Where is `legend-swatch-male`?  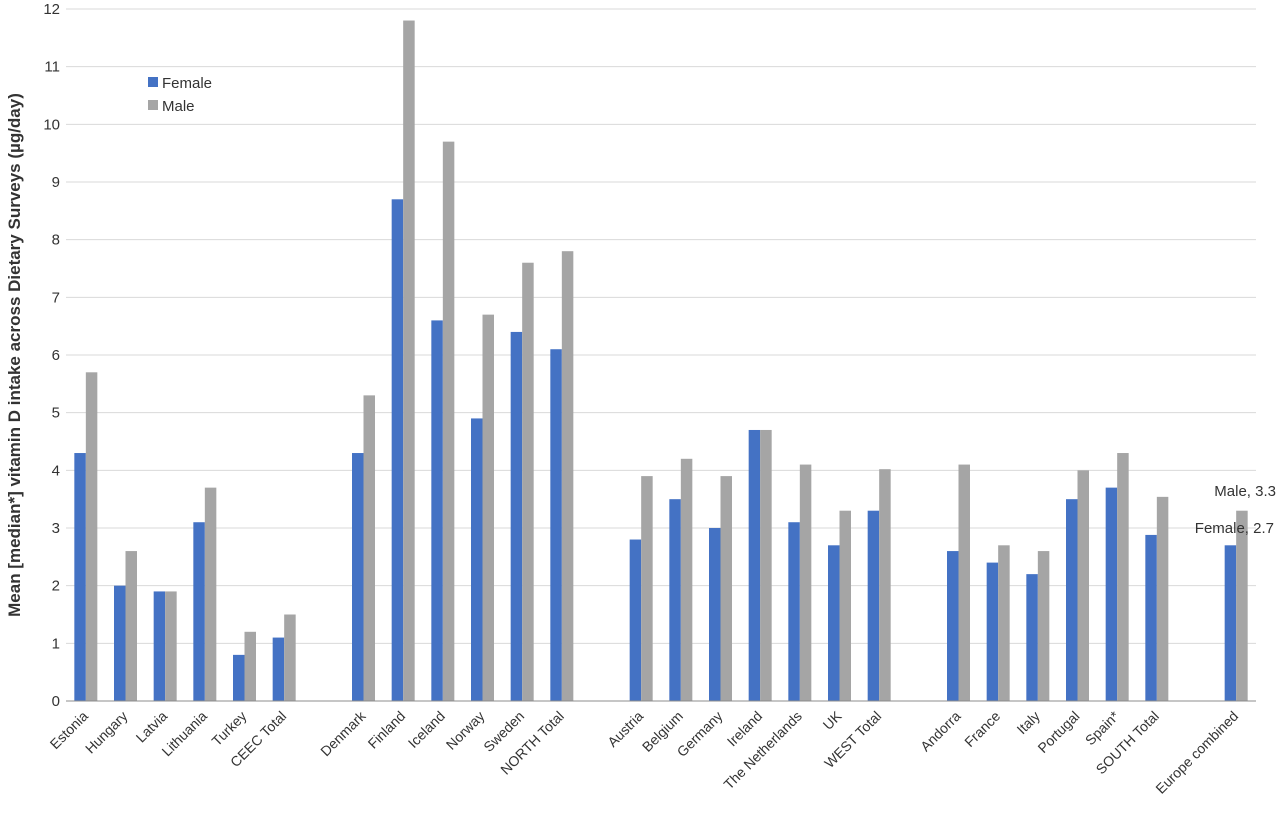 legend-swatch-male is located at coordinates (153, 105).